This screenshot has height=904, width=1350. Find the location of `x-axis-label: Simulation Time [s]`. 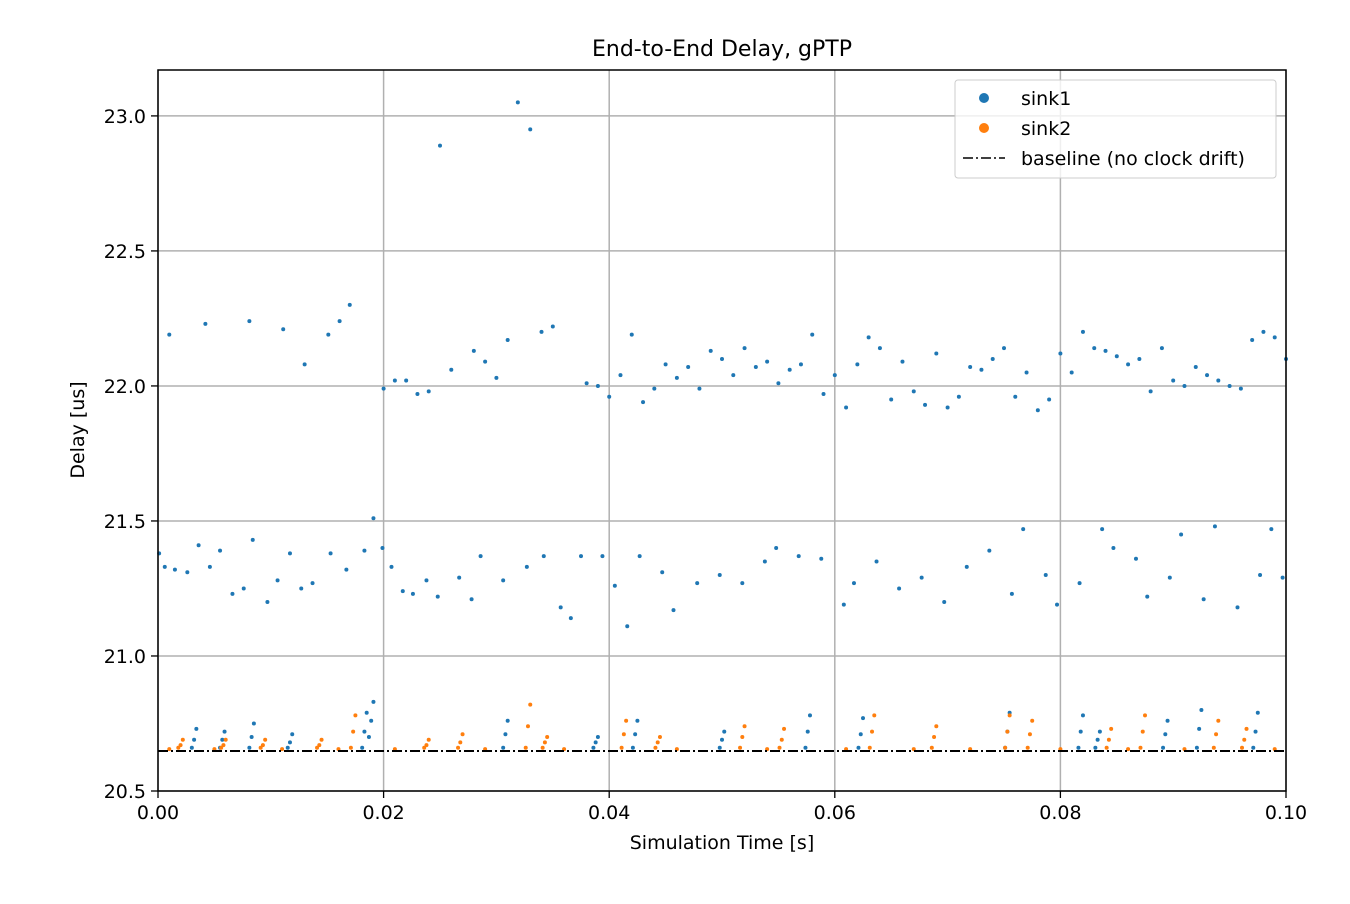

x-axis-label: Simulation Time [s] is located at coordinates (722, 843).